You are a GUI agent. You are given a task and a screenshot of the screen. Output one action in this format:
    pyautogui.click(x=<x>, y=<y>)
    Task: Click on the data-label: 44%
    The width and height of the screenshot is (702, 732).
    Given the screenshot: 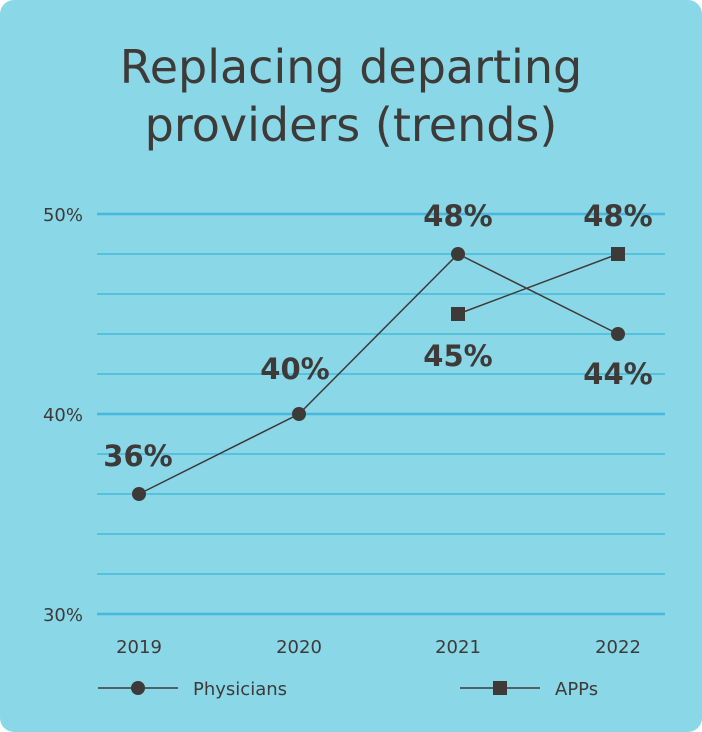 What is the action you would take?
    pyautogui.click(x=617, y=374)
    